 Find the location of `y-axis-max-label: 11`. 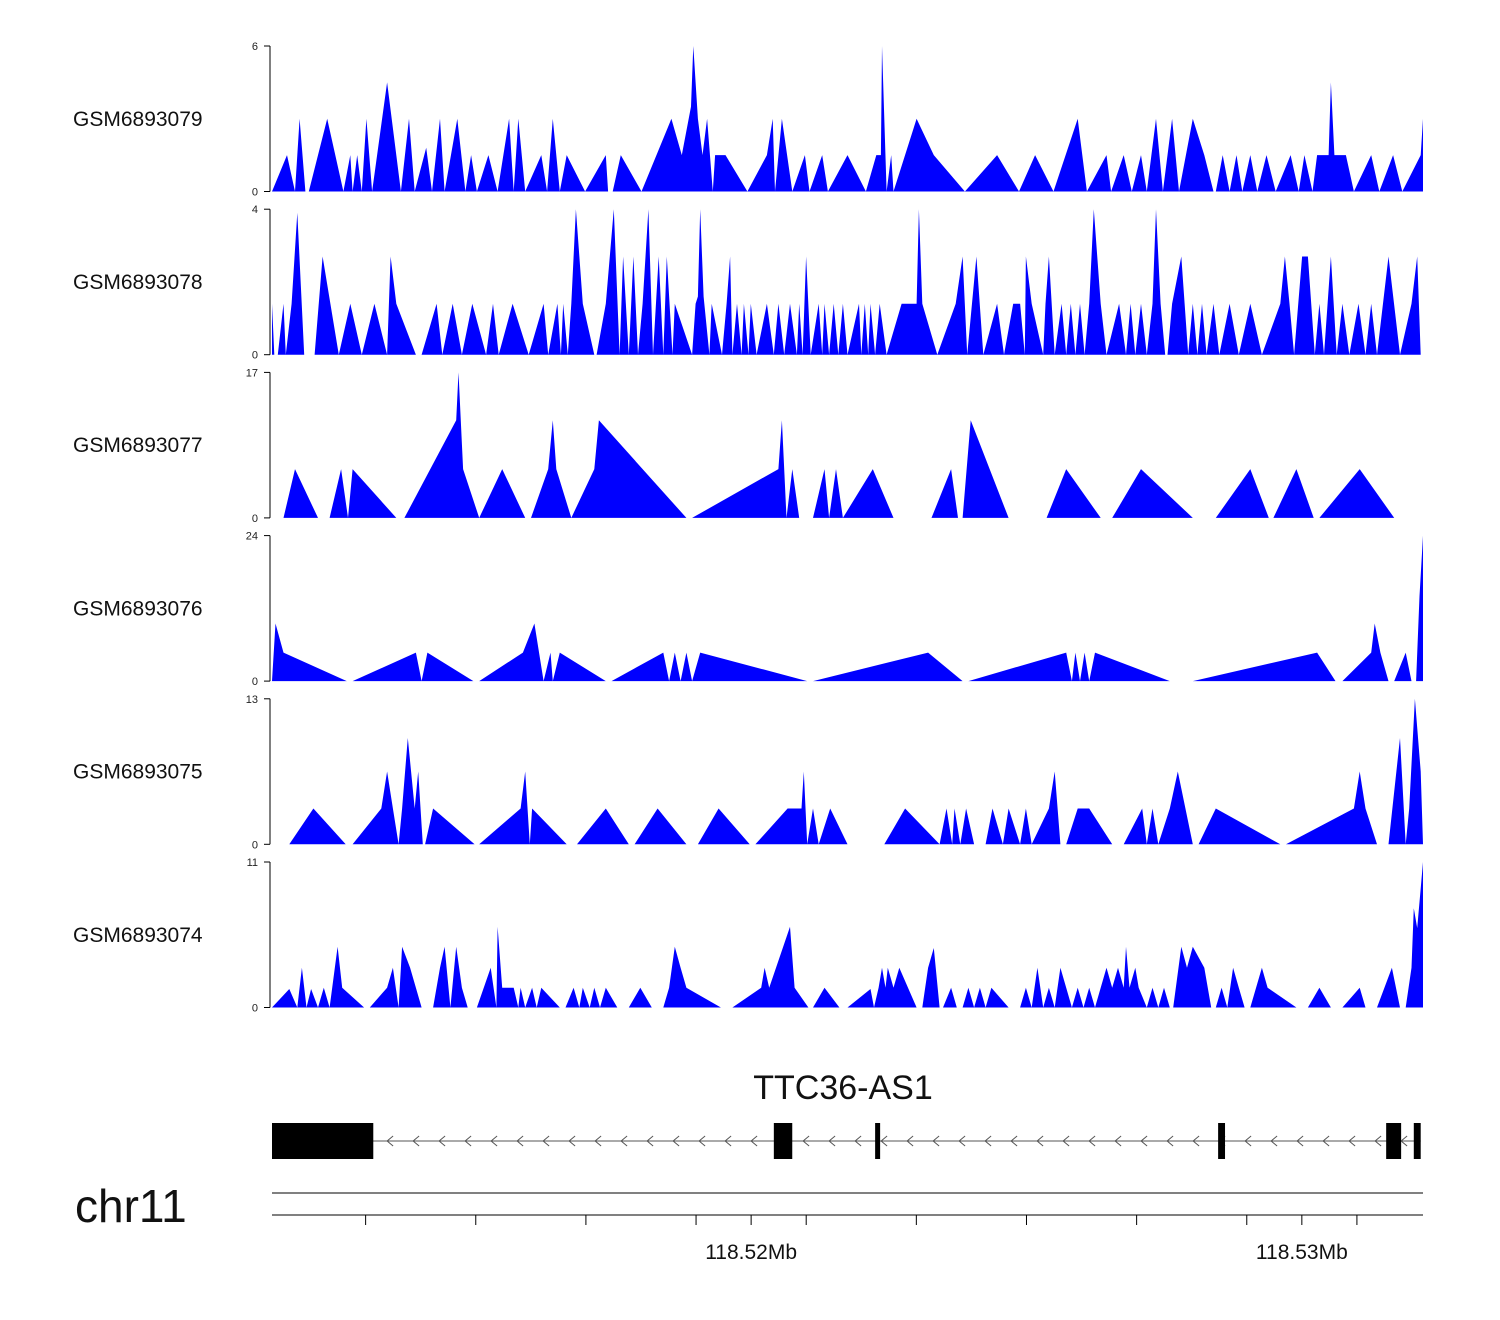

y-axis-max-label: 11 is located at coordinates (252, 863).